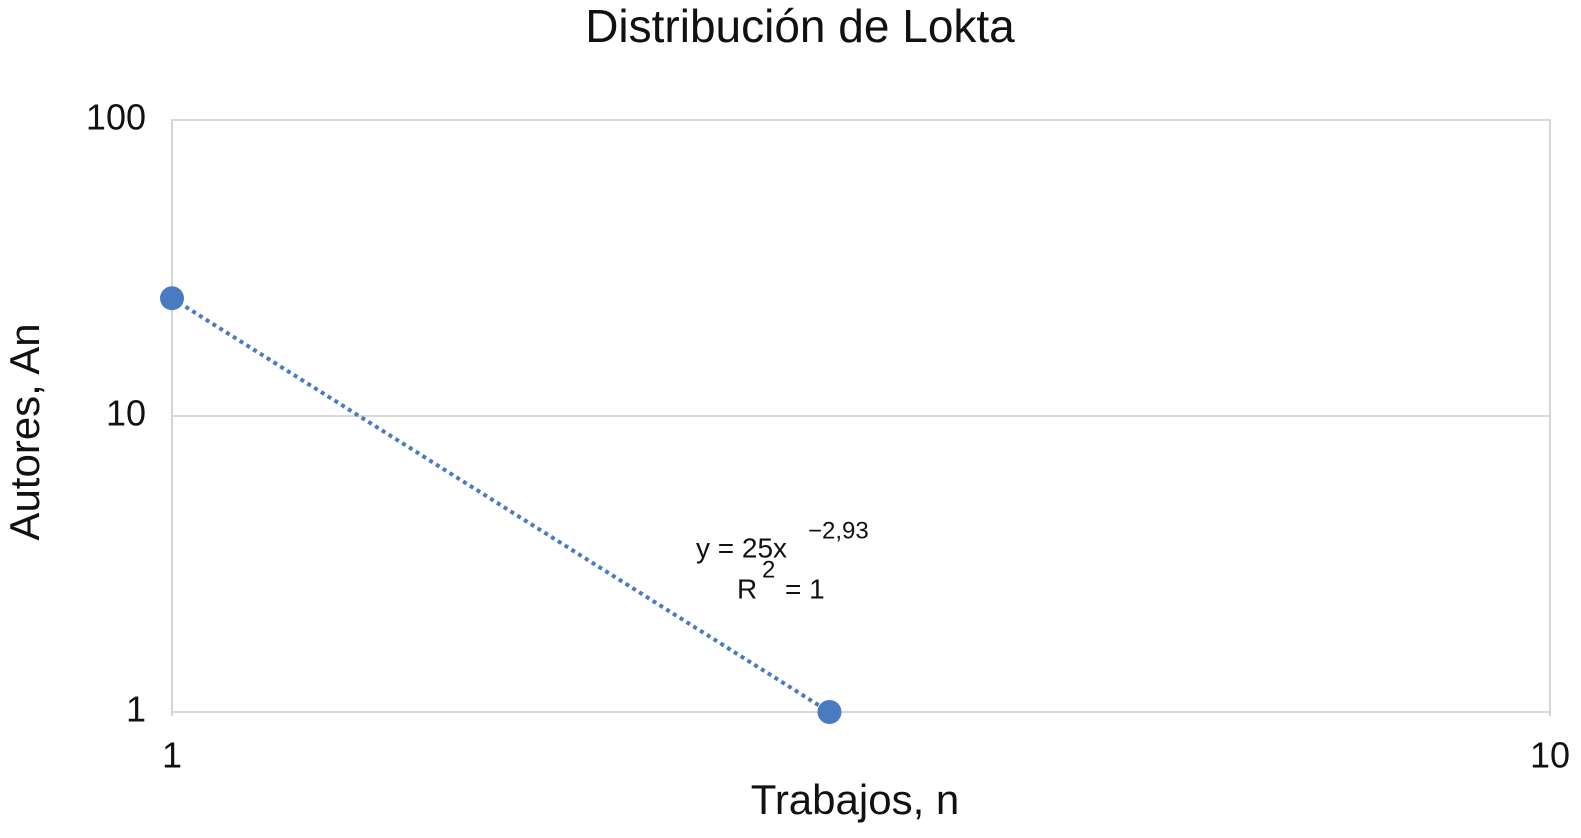  Describe the element at coordinates (838, 530) in the screenshot. I see `equation-exponent: −2,93` at that location.